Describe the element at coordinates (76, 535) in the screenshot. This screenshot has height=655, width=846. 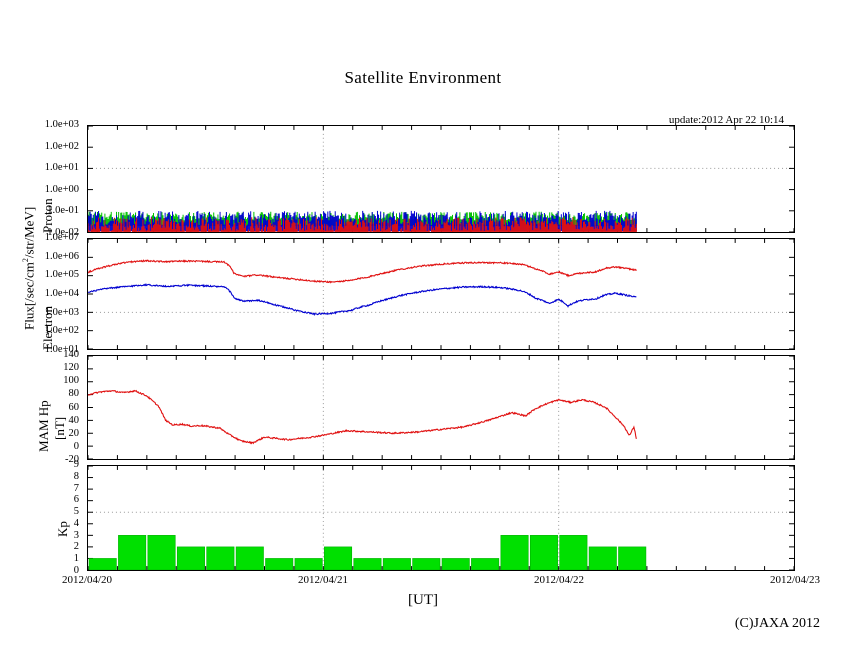
I see `kp-ytick-label: 3` at that location.